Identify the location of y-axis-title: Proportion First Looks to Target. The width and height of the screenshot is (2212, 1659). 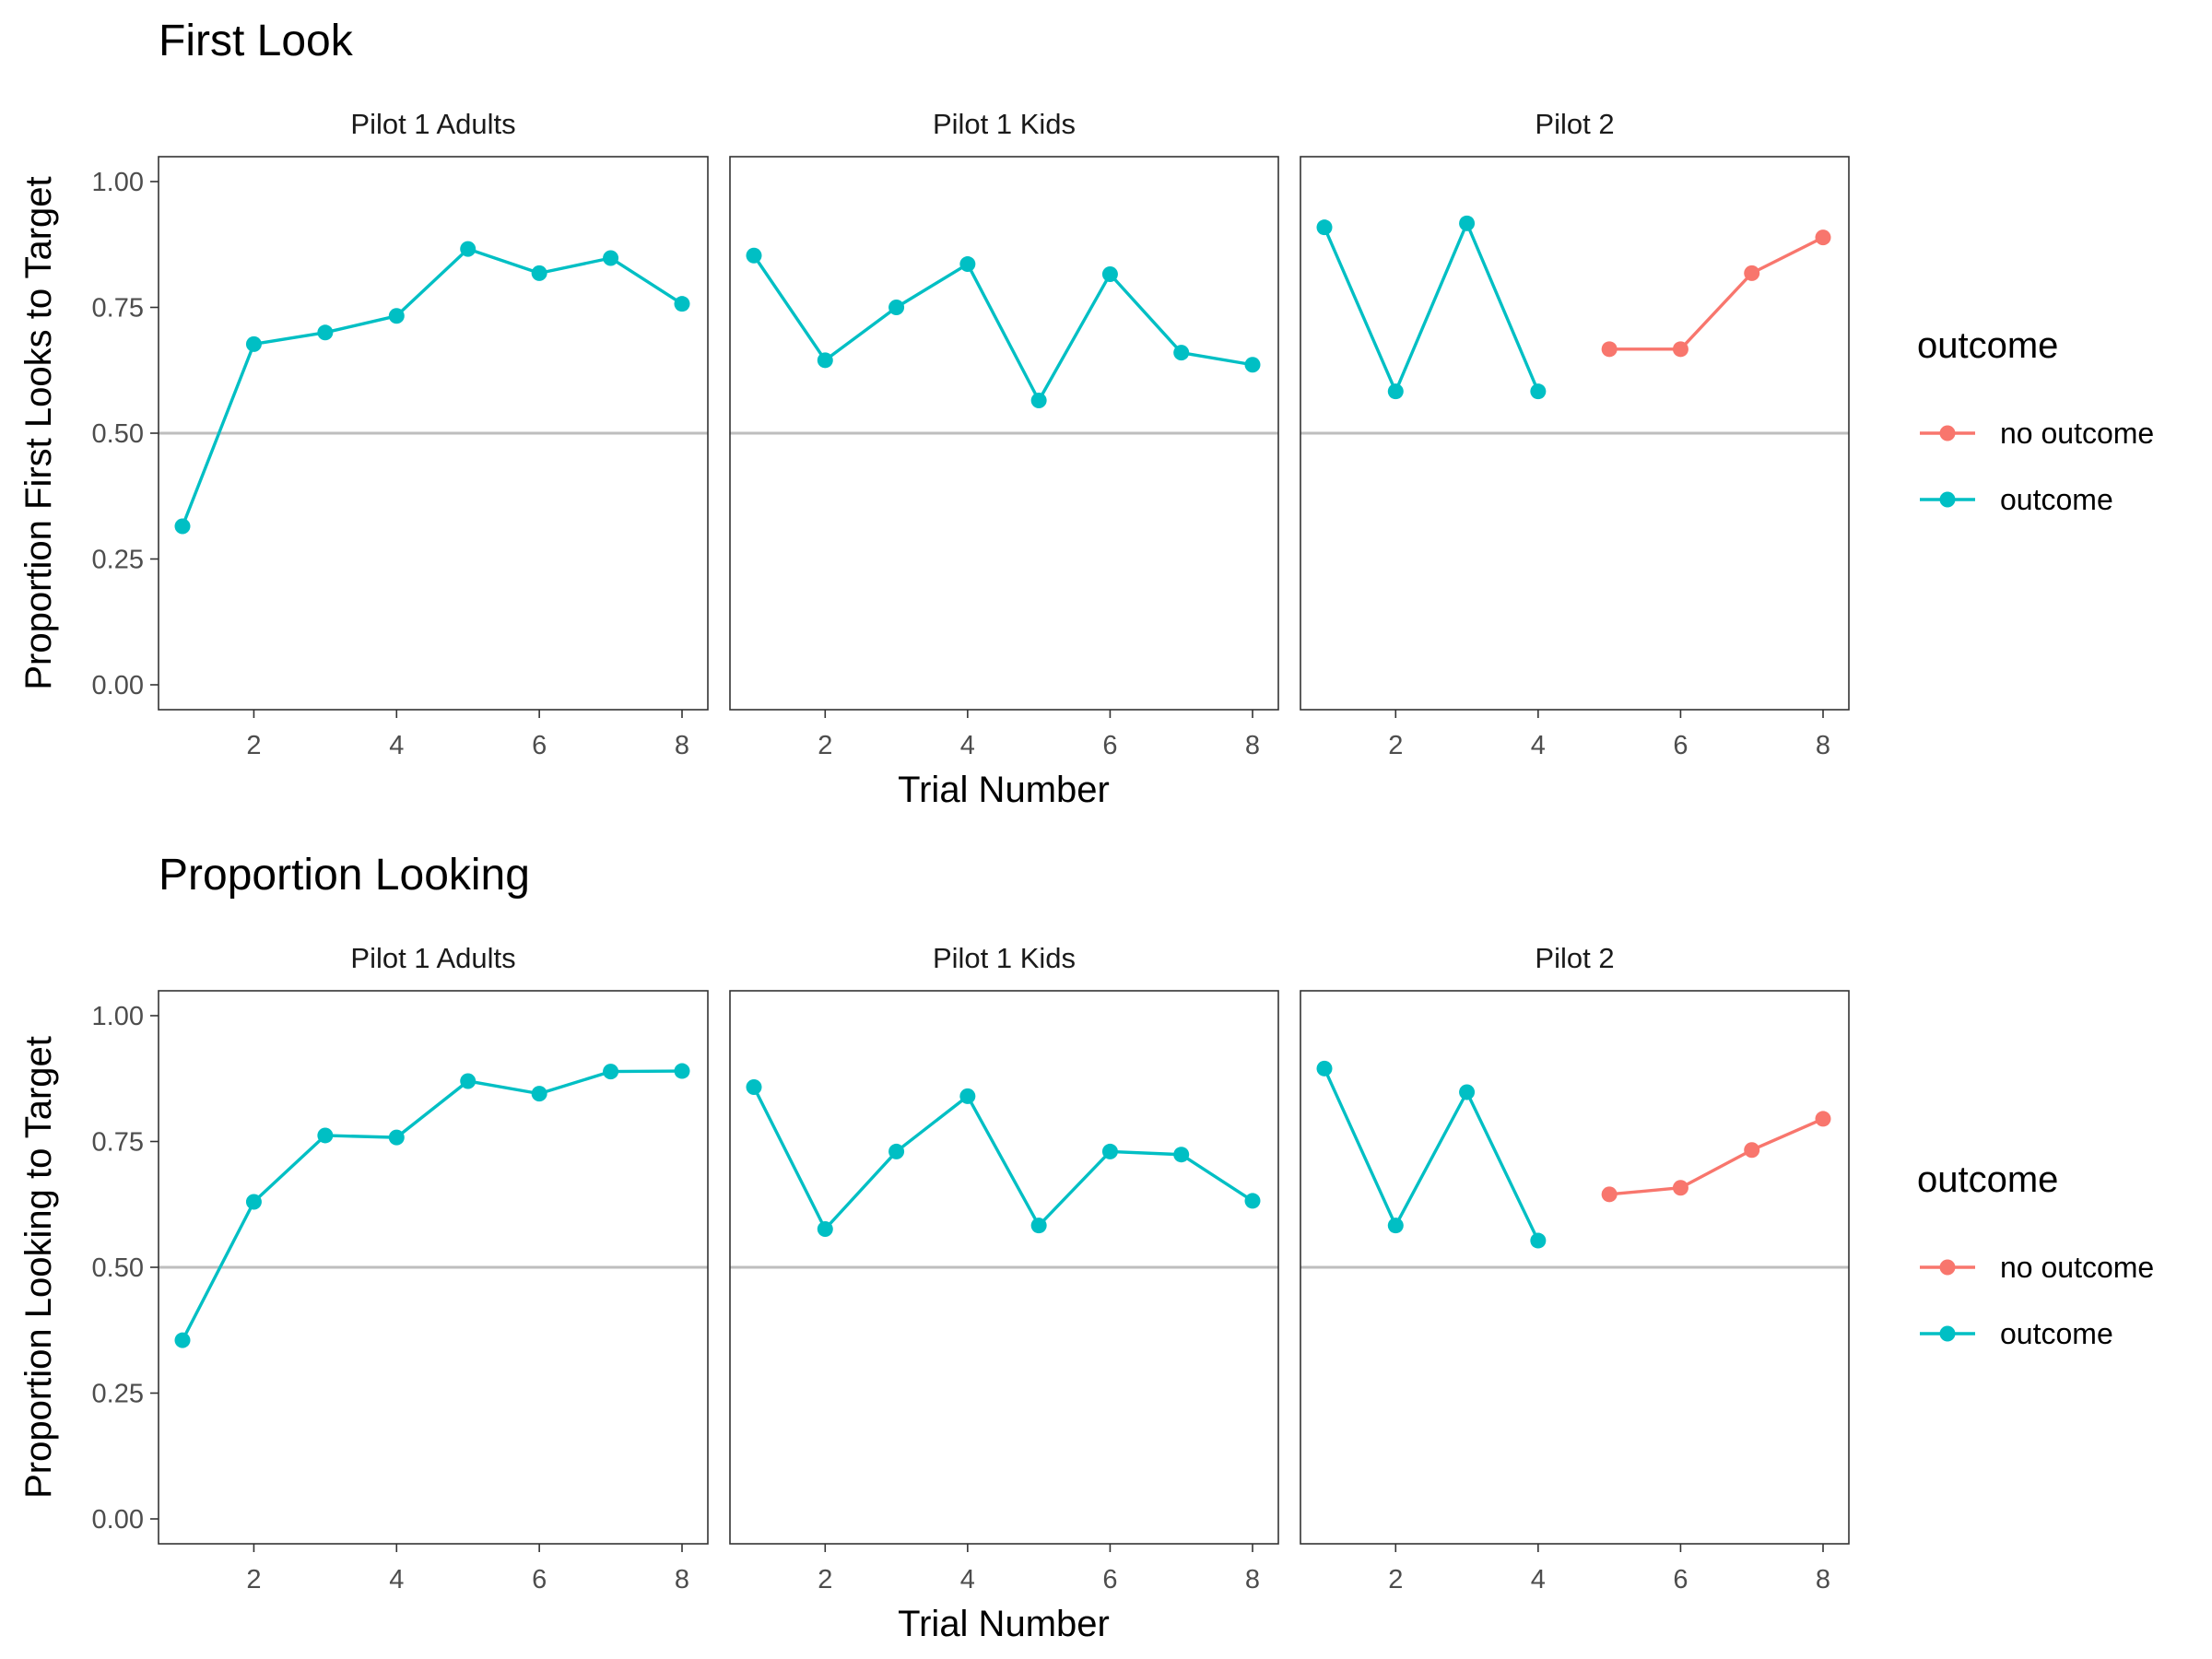
(38, 432).